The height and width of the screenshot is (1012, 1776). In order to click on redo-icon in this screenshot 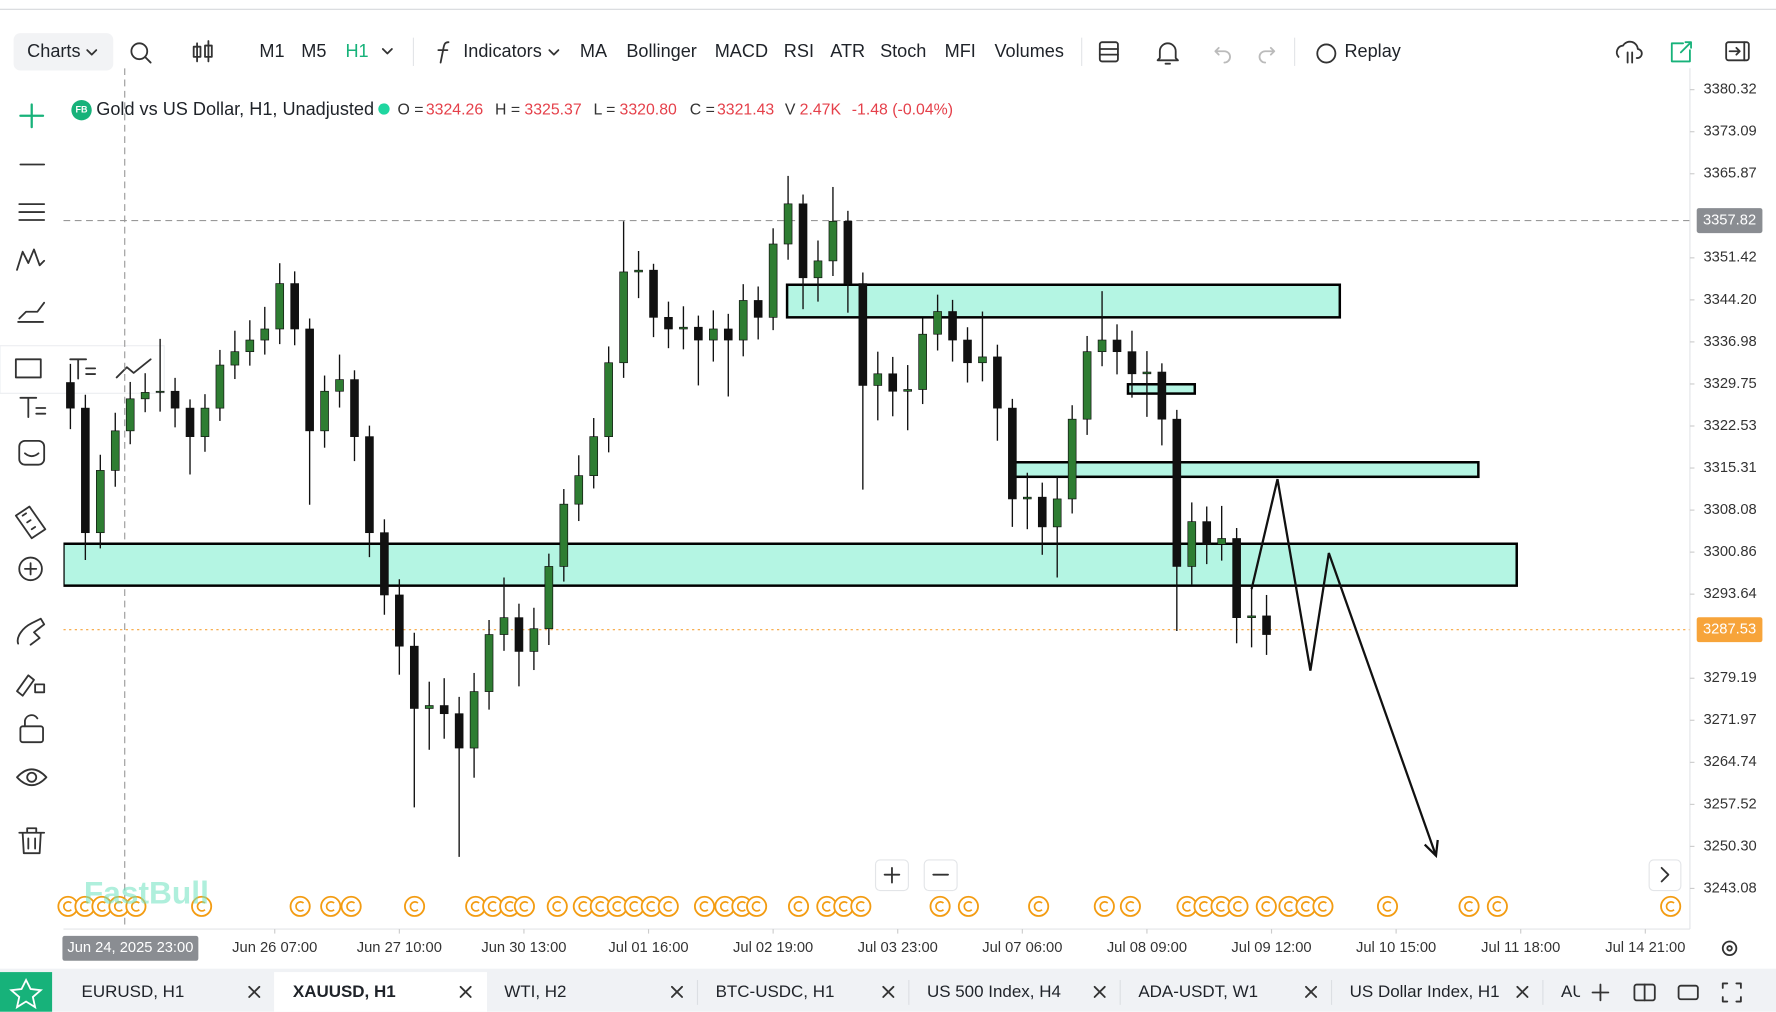, I will do `click(1267, 55)`.